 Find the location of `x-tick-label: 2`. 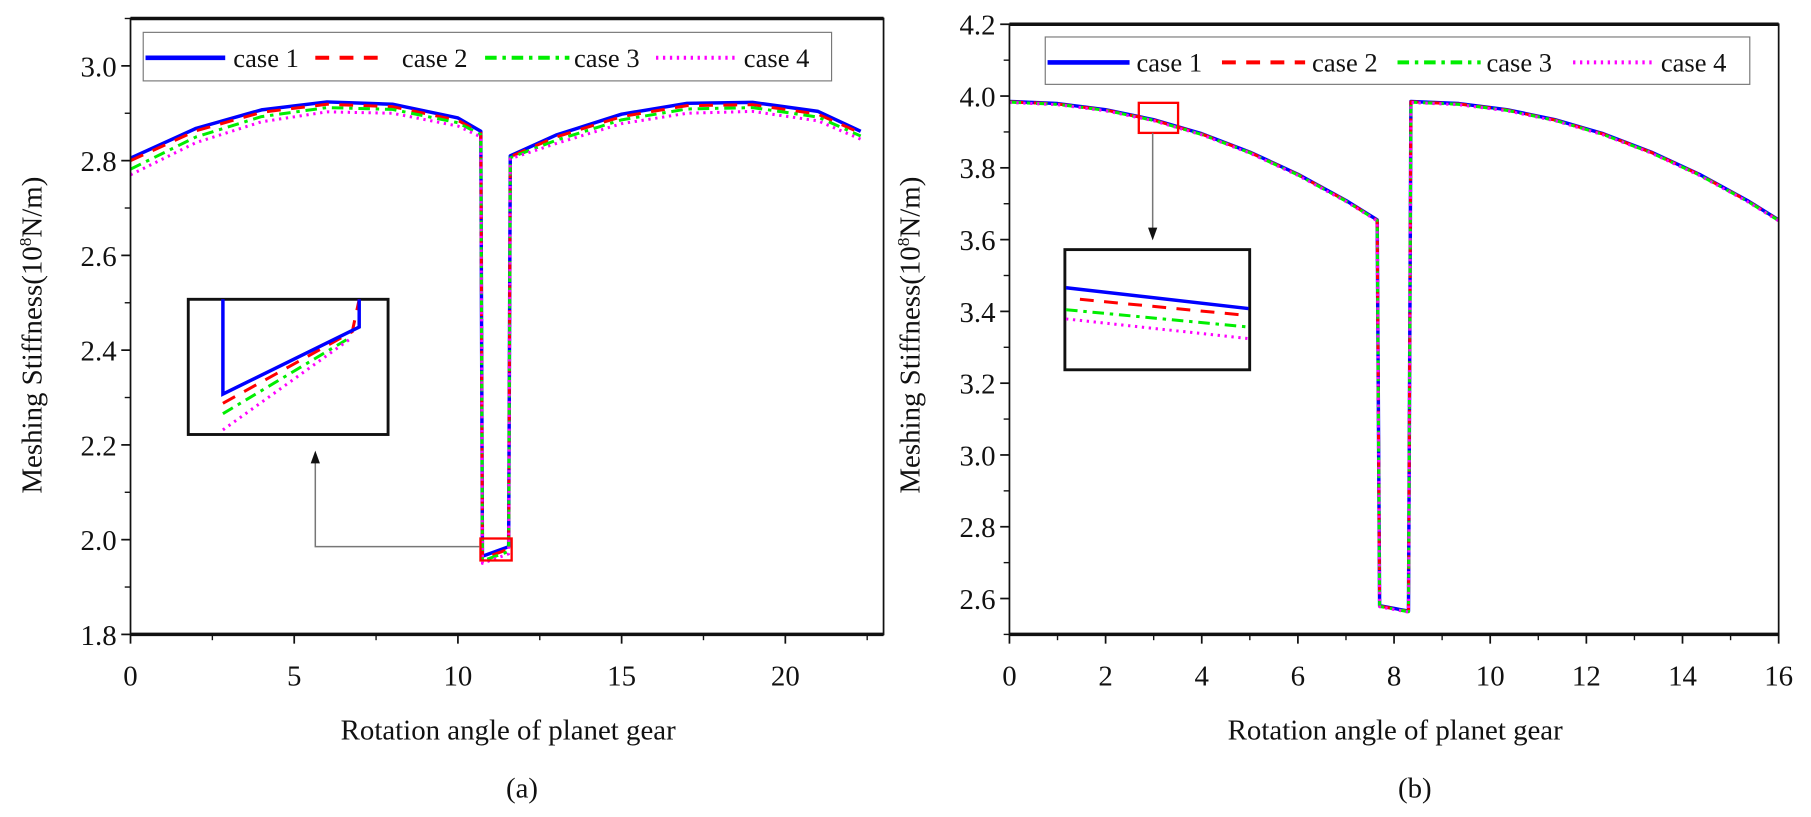

x-tick-label: 2 is located at coordinates (1105, 676).